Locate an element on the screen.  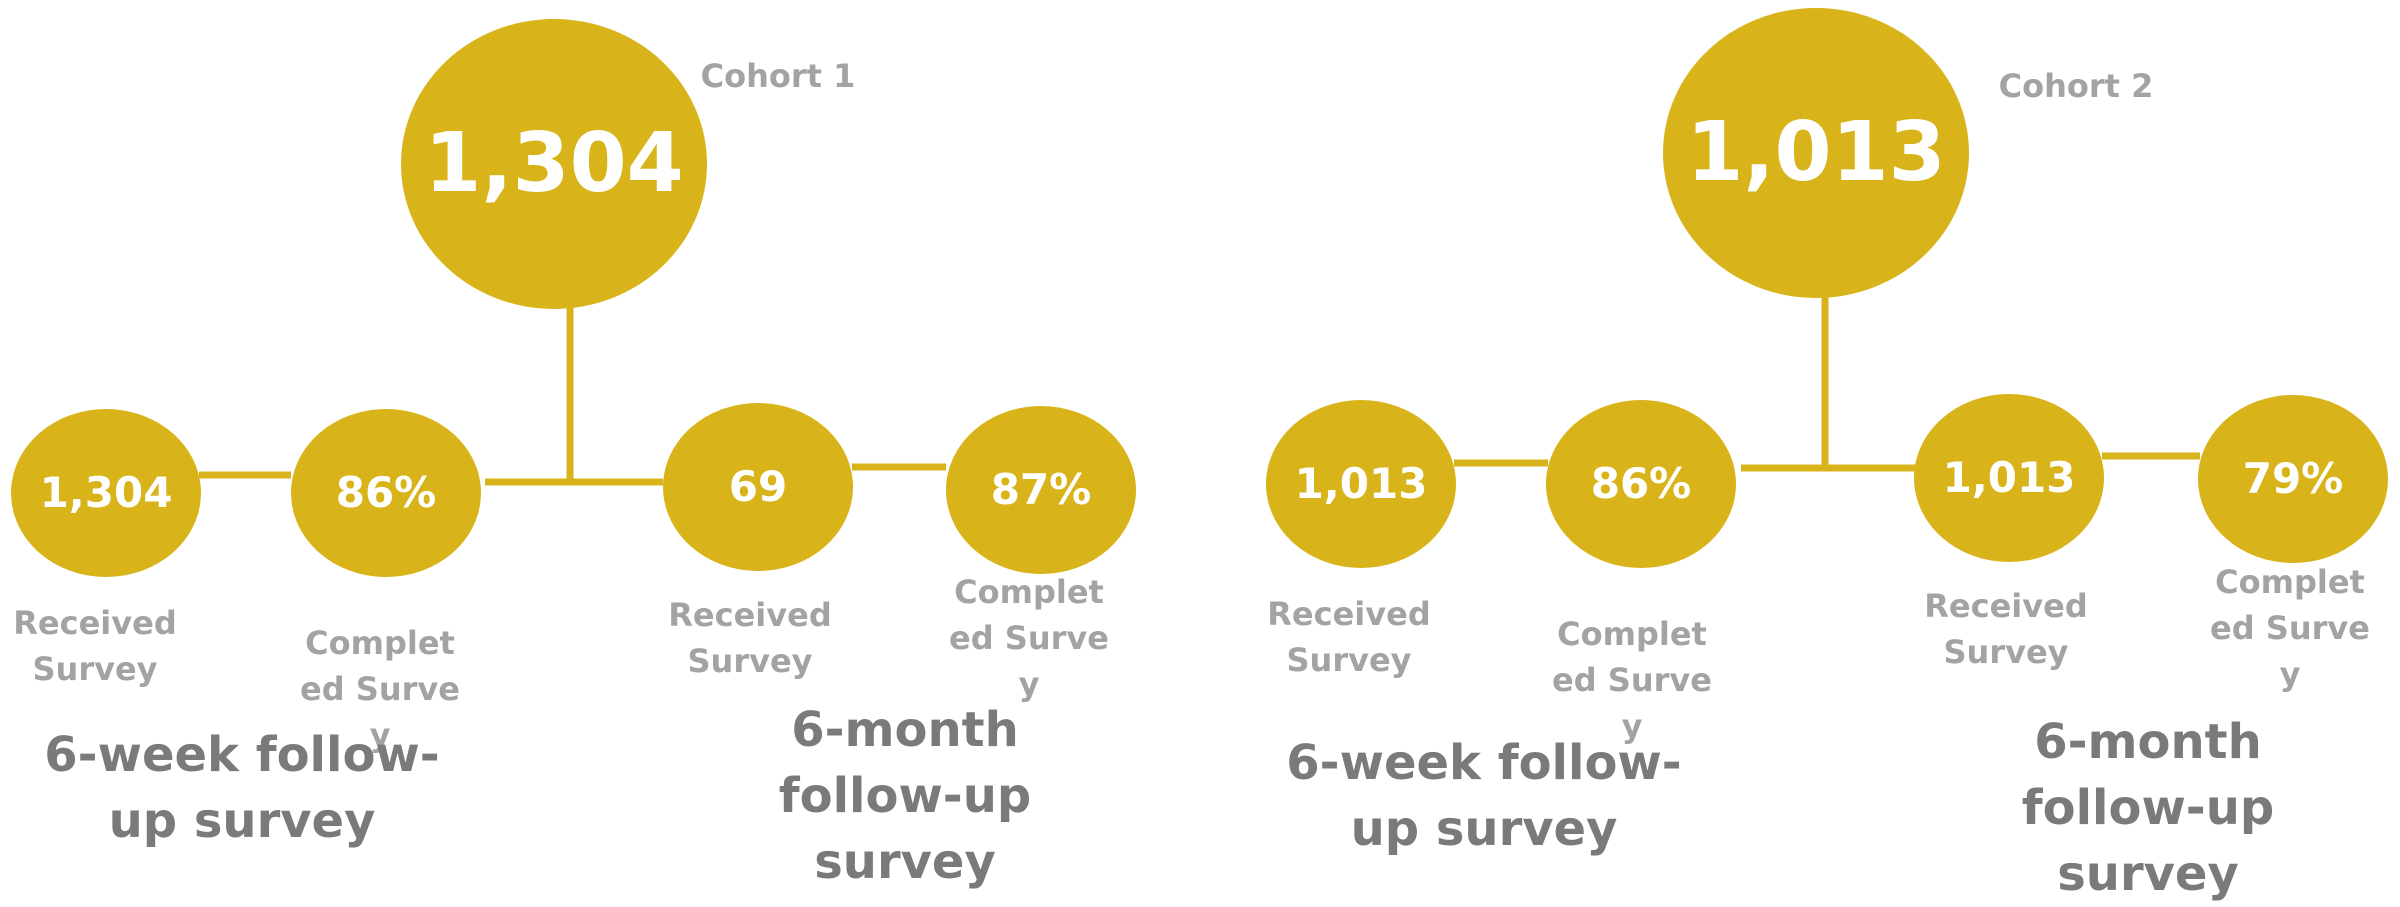
total-value: 1,013 is located at coordinates (1816, 152).